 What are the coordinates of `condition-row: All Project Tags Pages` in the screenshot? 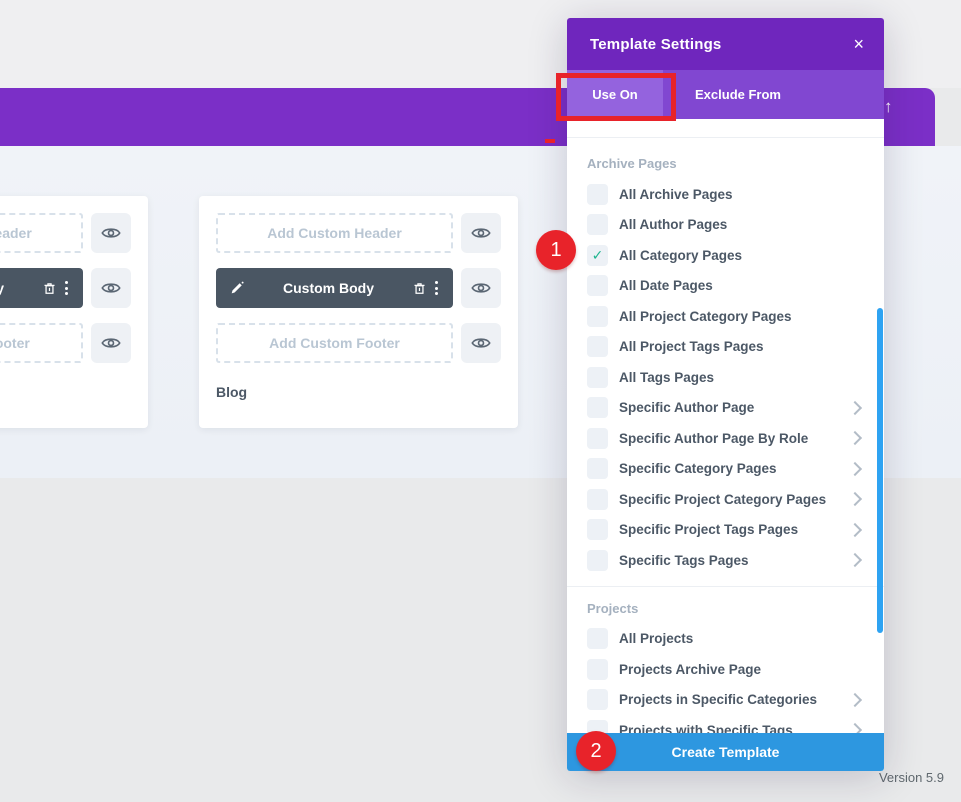 It's located at (725, 347).